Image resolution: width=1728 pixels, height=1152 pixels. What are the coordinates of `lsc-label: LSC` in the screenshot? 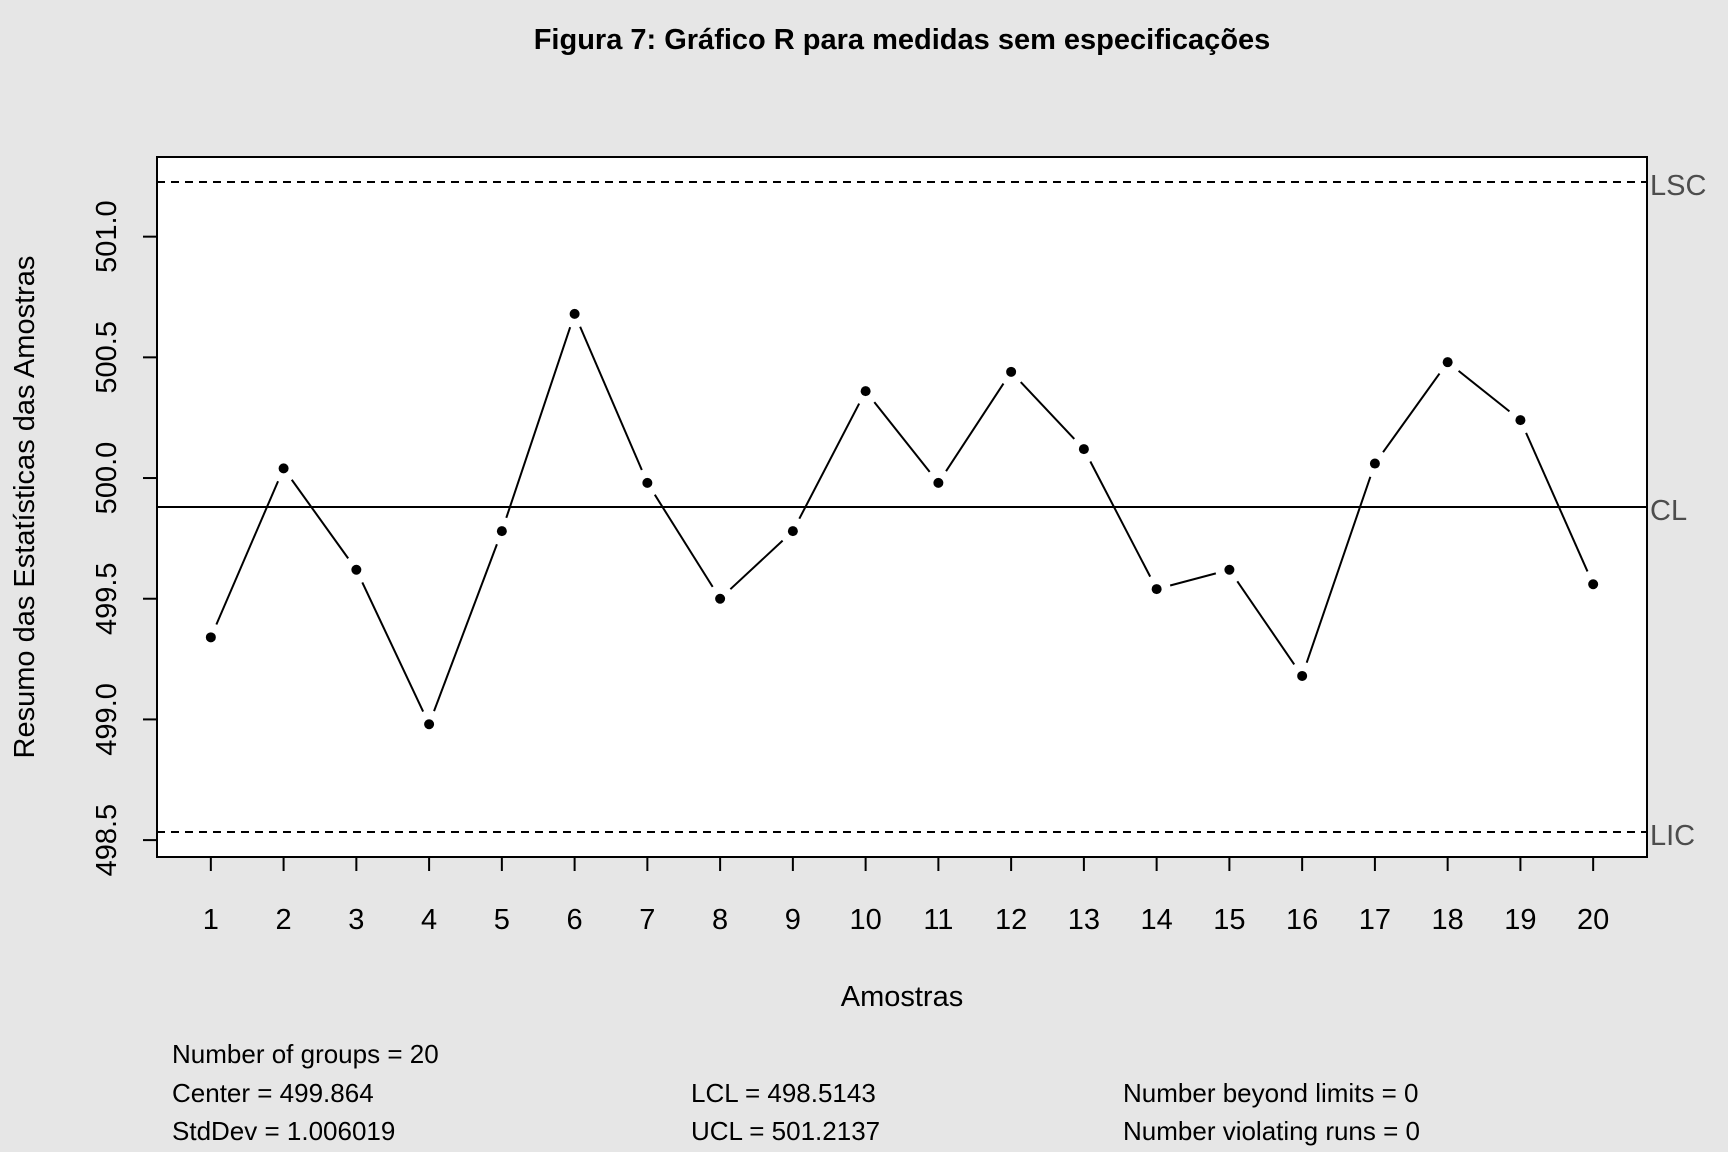 It's located at (1678, 186).